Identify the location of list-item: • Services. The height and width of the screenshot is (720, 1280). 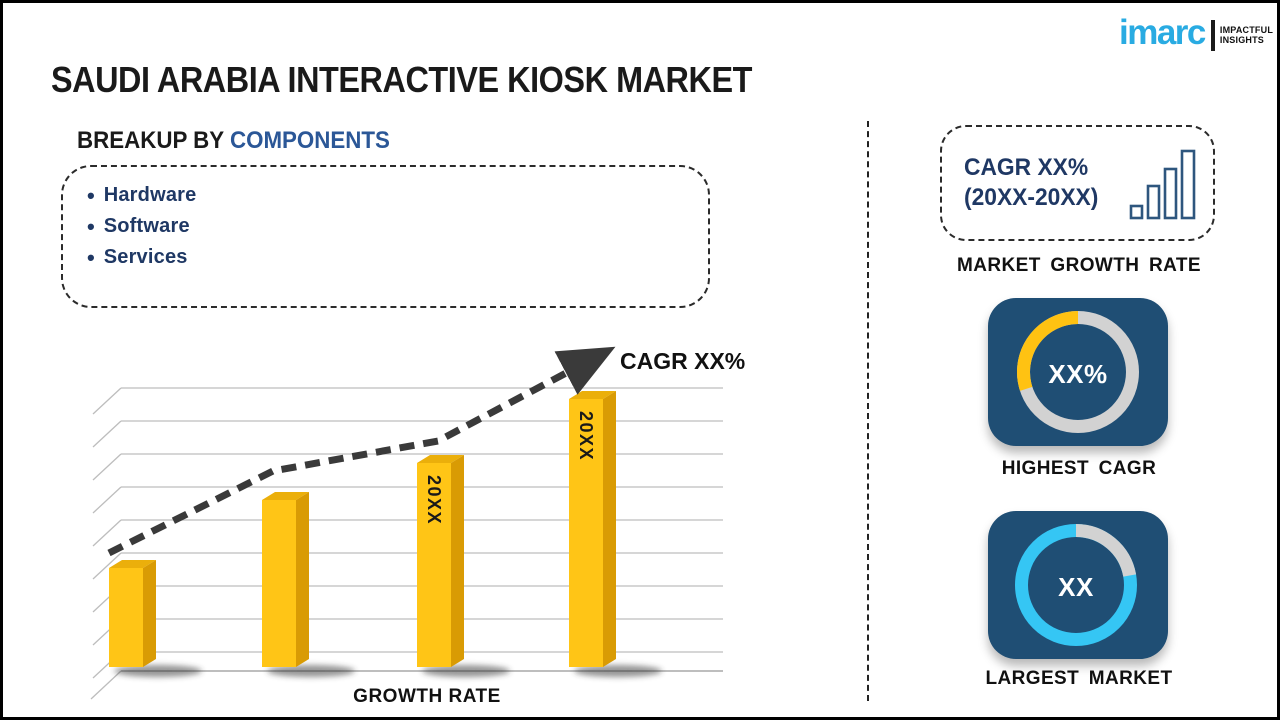
(397, 257).